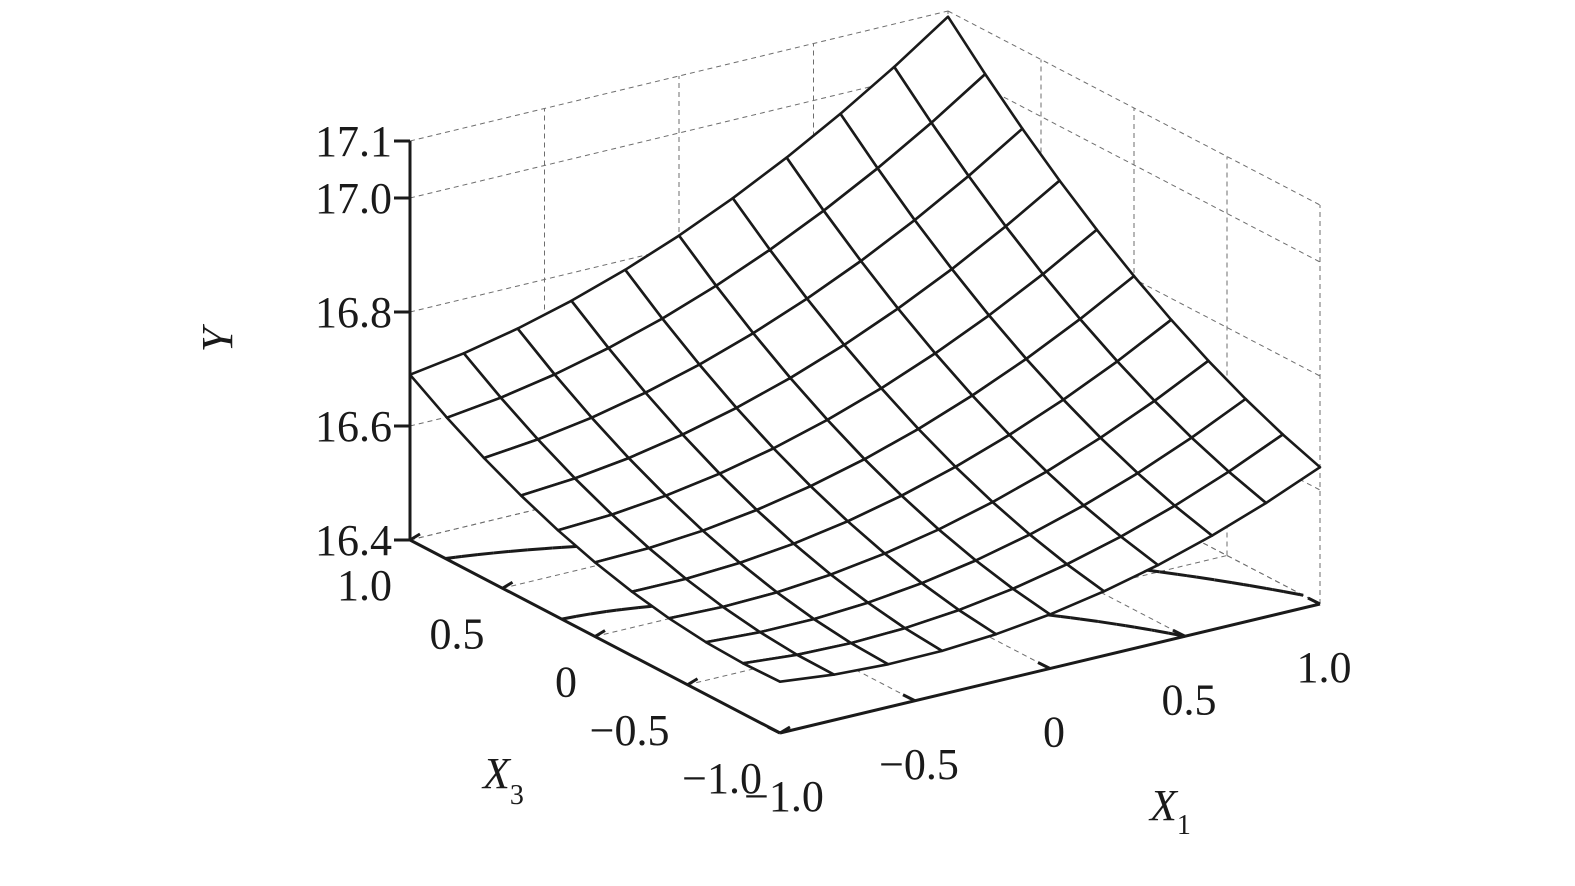 The width and height of the screenshot is (1575, 886). What do you see at coordinates (353, 198) in the screenshot?
I see `z-tick-label: 17.0` at bounding box center [353, 198].